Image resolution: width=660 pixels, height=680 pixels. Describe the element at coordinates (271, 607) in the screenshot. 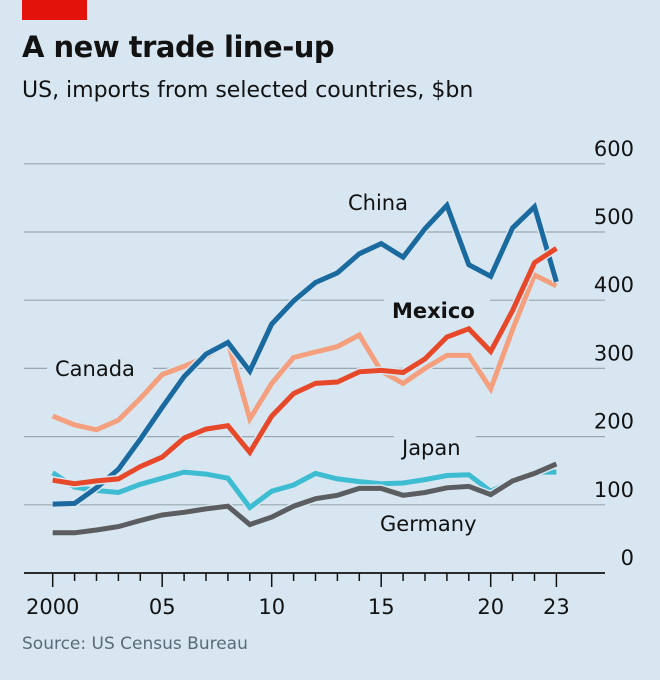

I see `x-tick-label: 10` at that location.